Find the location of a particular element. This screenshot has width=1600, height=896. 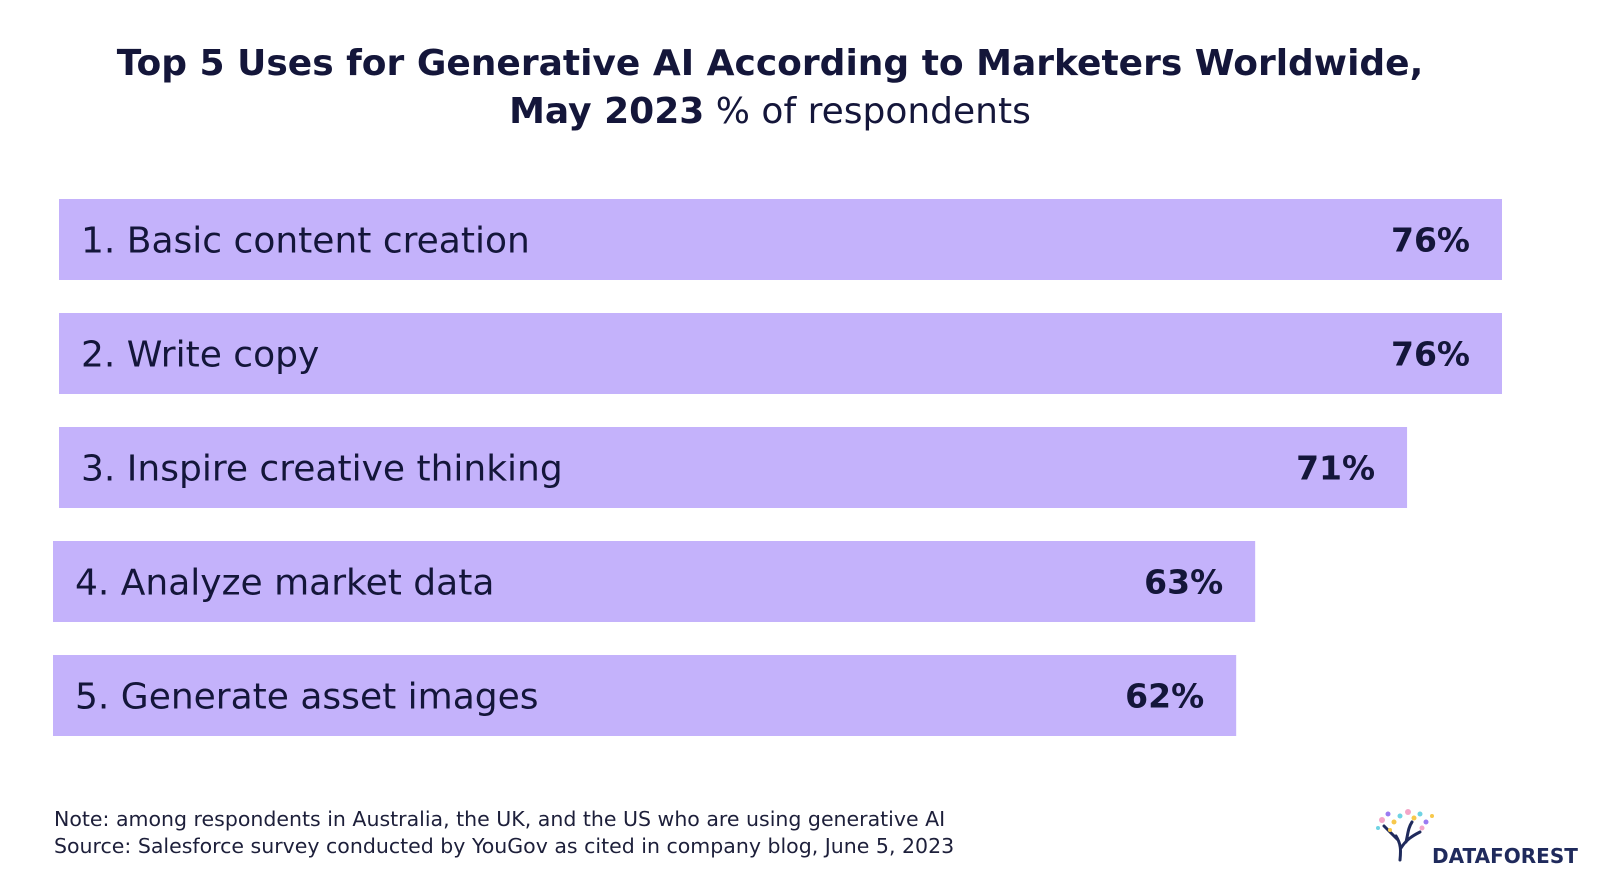

bar-label-2: 2. Write copy is located at coordinates (200, 355).